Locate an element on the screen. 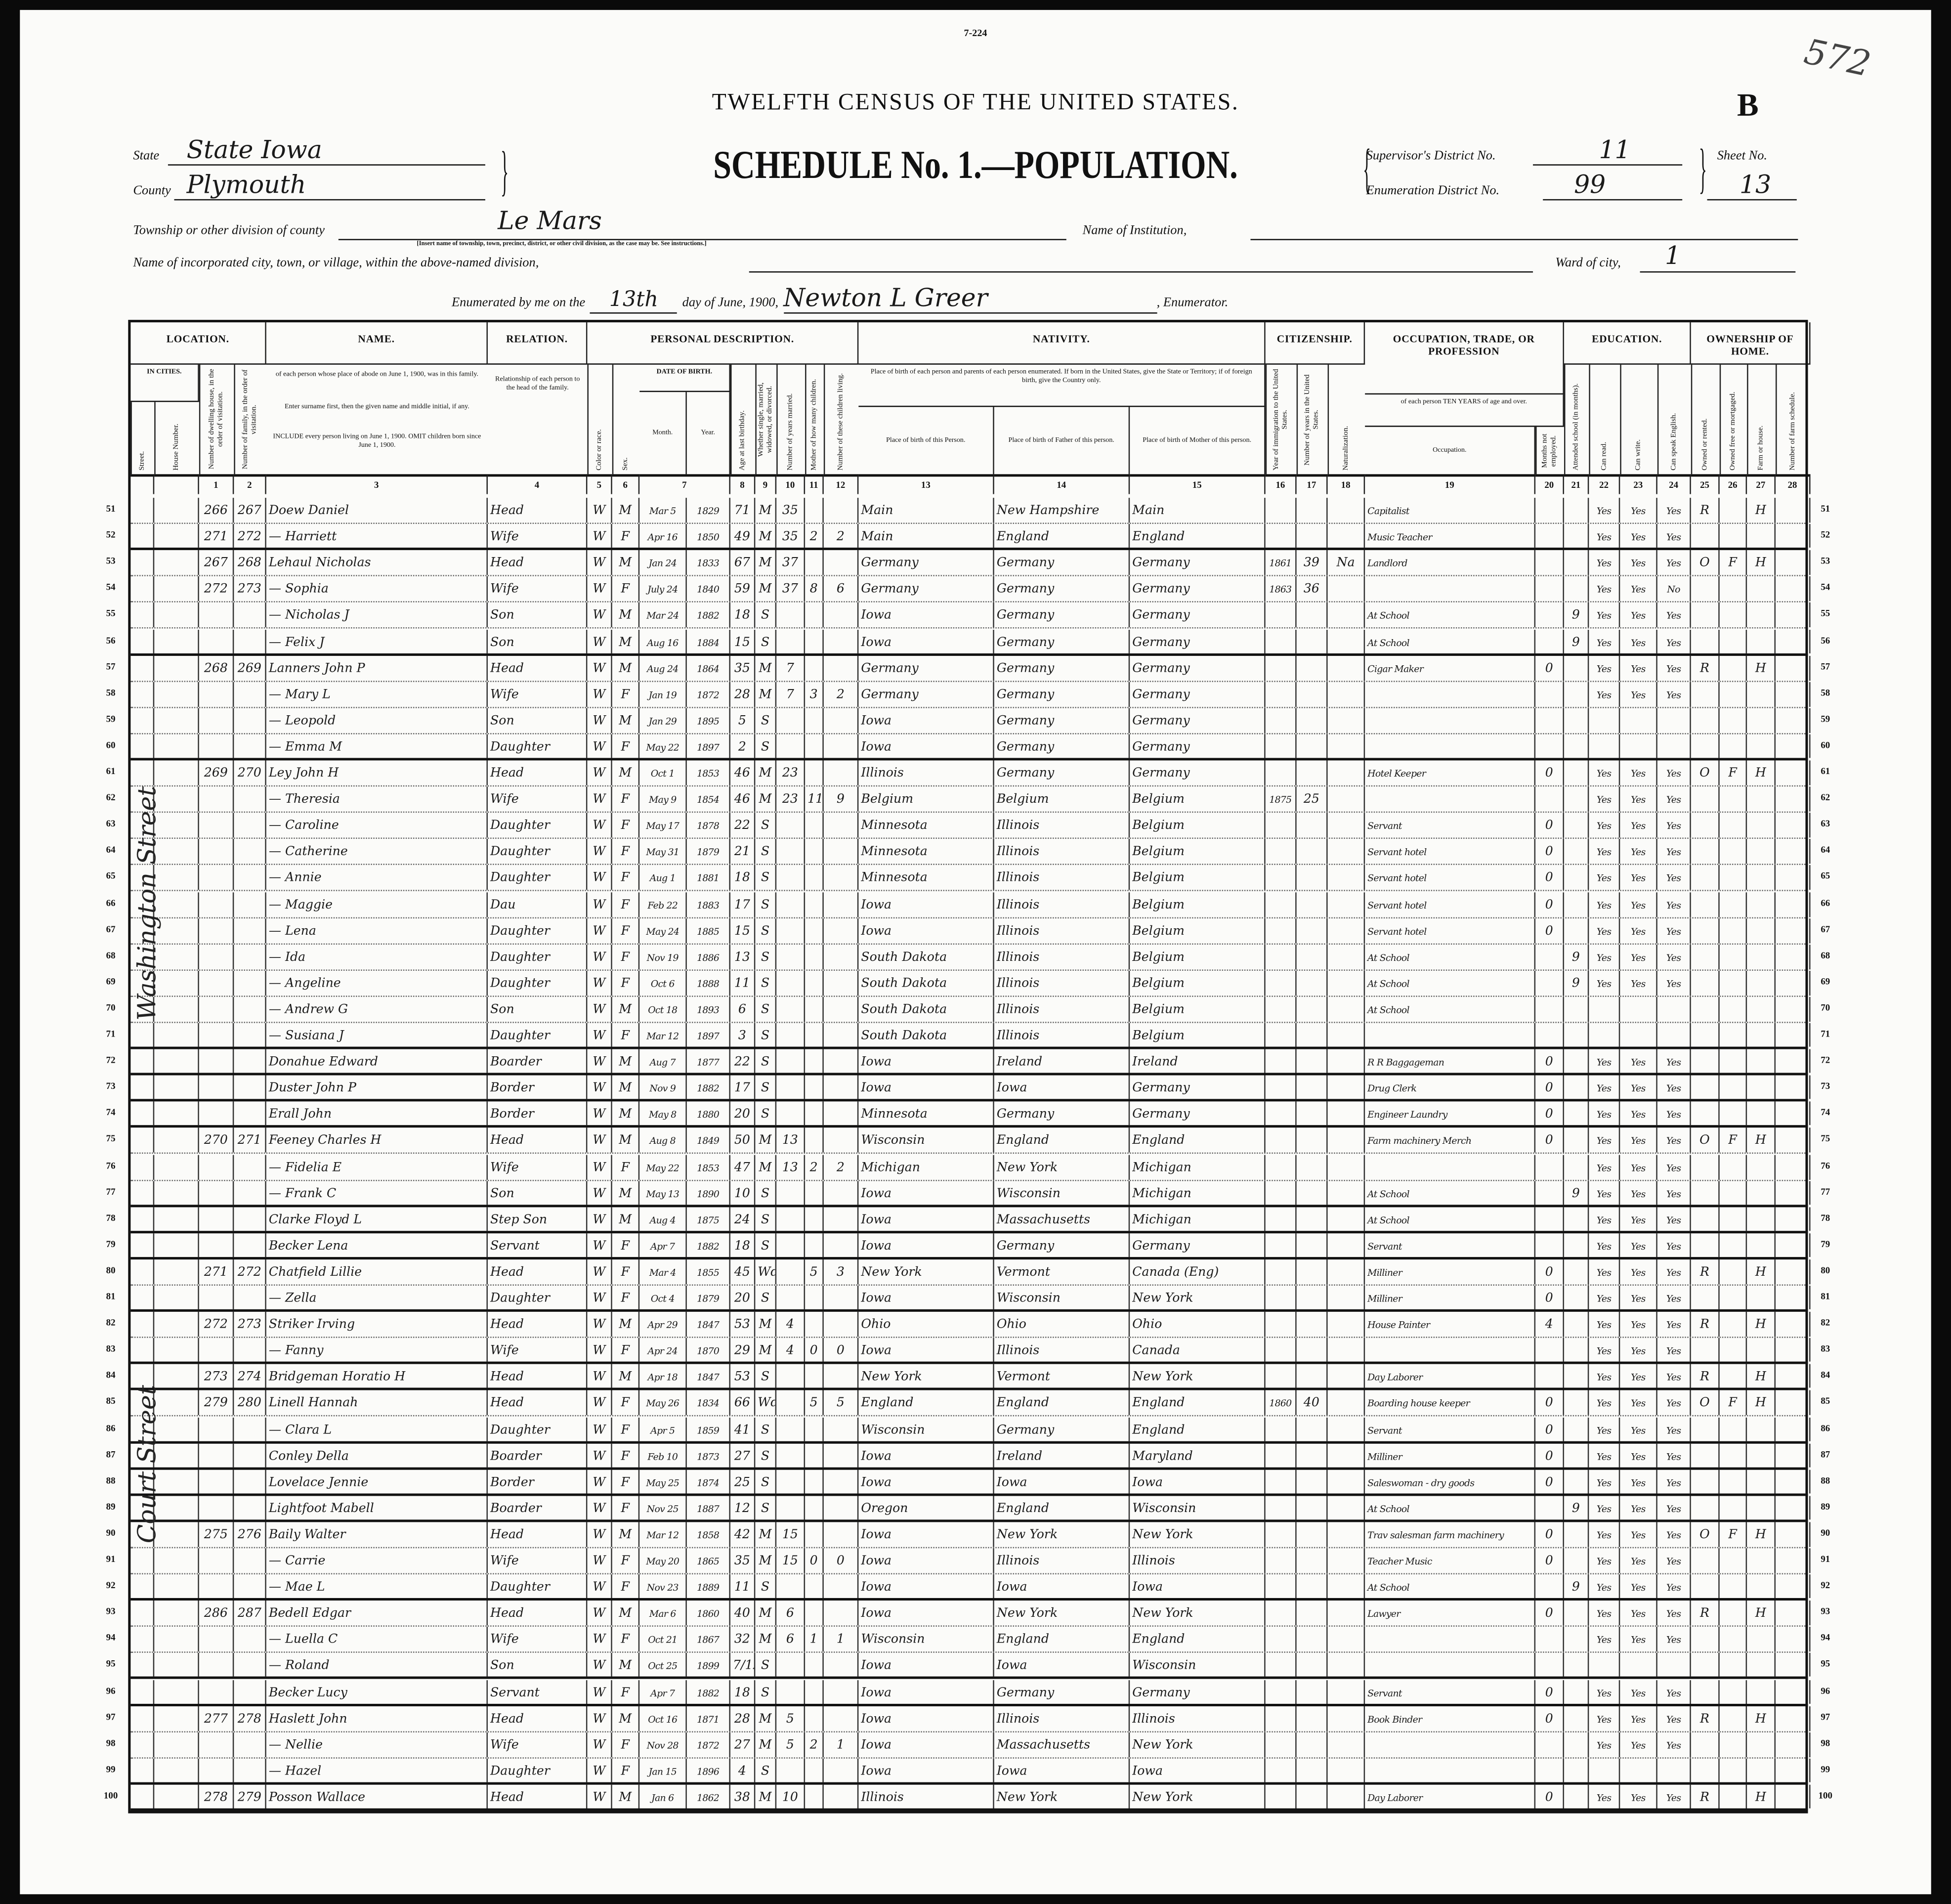 The width and height of the screenshot is (1951, 1904). cell-number-of-dwelling-house-in-th: 279 is located at coordinates (216, 1403).